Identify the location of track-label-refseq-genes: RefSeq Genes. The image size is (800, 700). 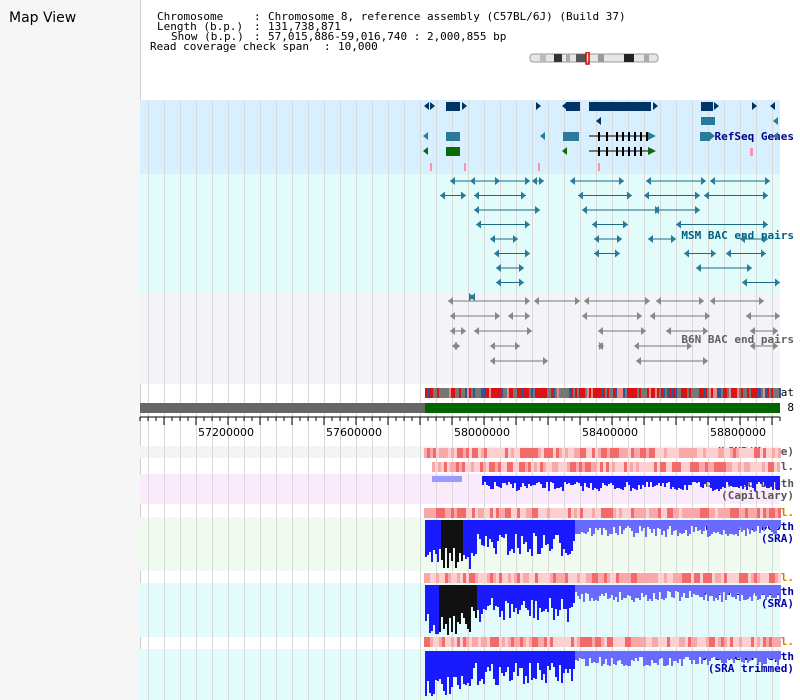
(754, 136).